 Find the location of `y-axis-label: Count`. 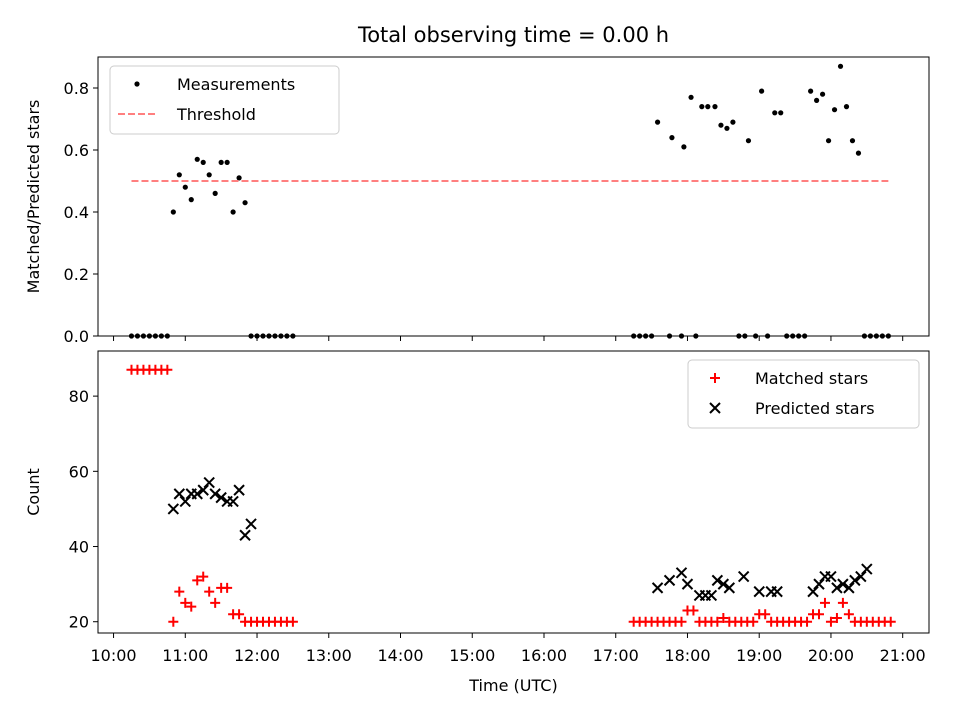

y-axis-label: Count is located at coordinates (33, 492).